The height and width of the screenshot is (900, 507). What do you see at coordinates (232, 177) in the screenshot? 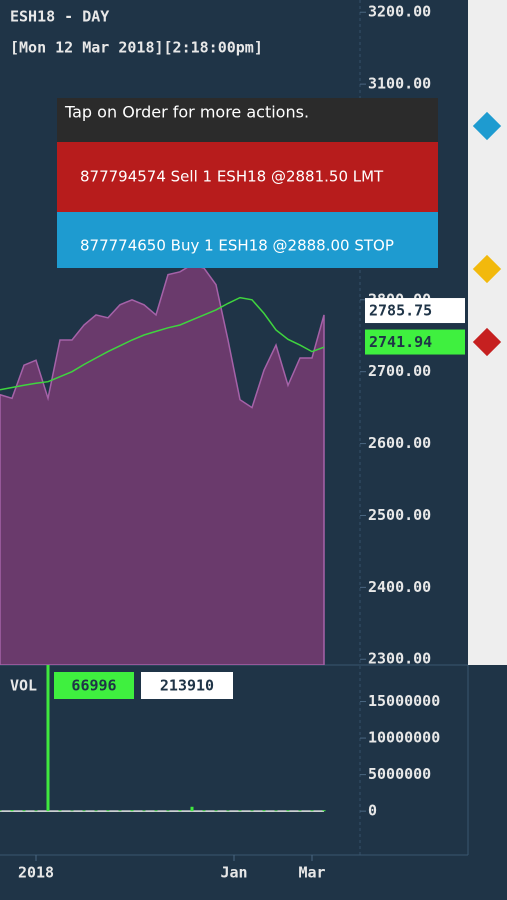
I see `order-text: 877794574 Sell 1 ESH18 @2881.50 LMT` at bounding box center [232, 177].